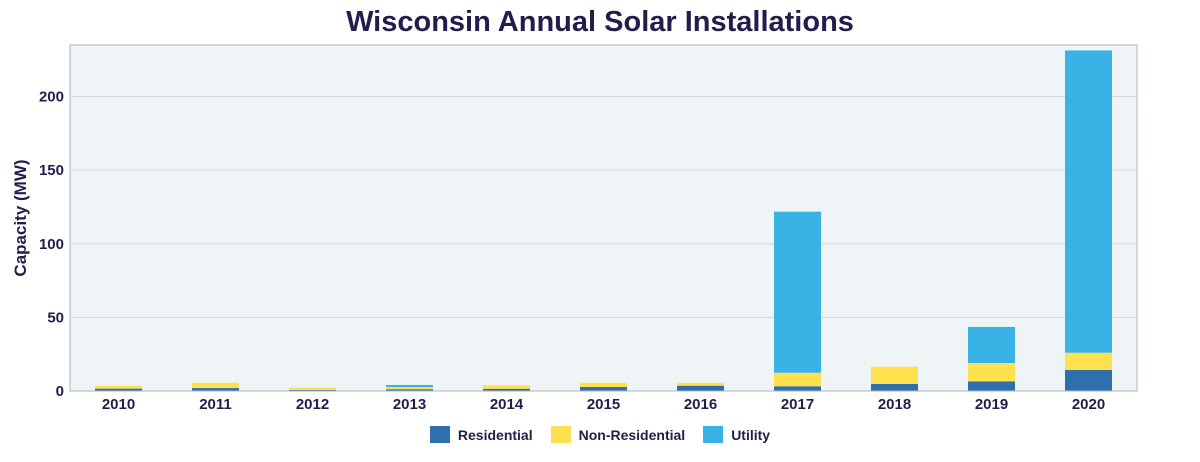 The height and width of the screenshot is (462, 1200). I want to click on legend-item: Residential, so click(481, 434).